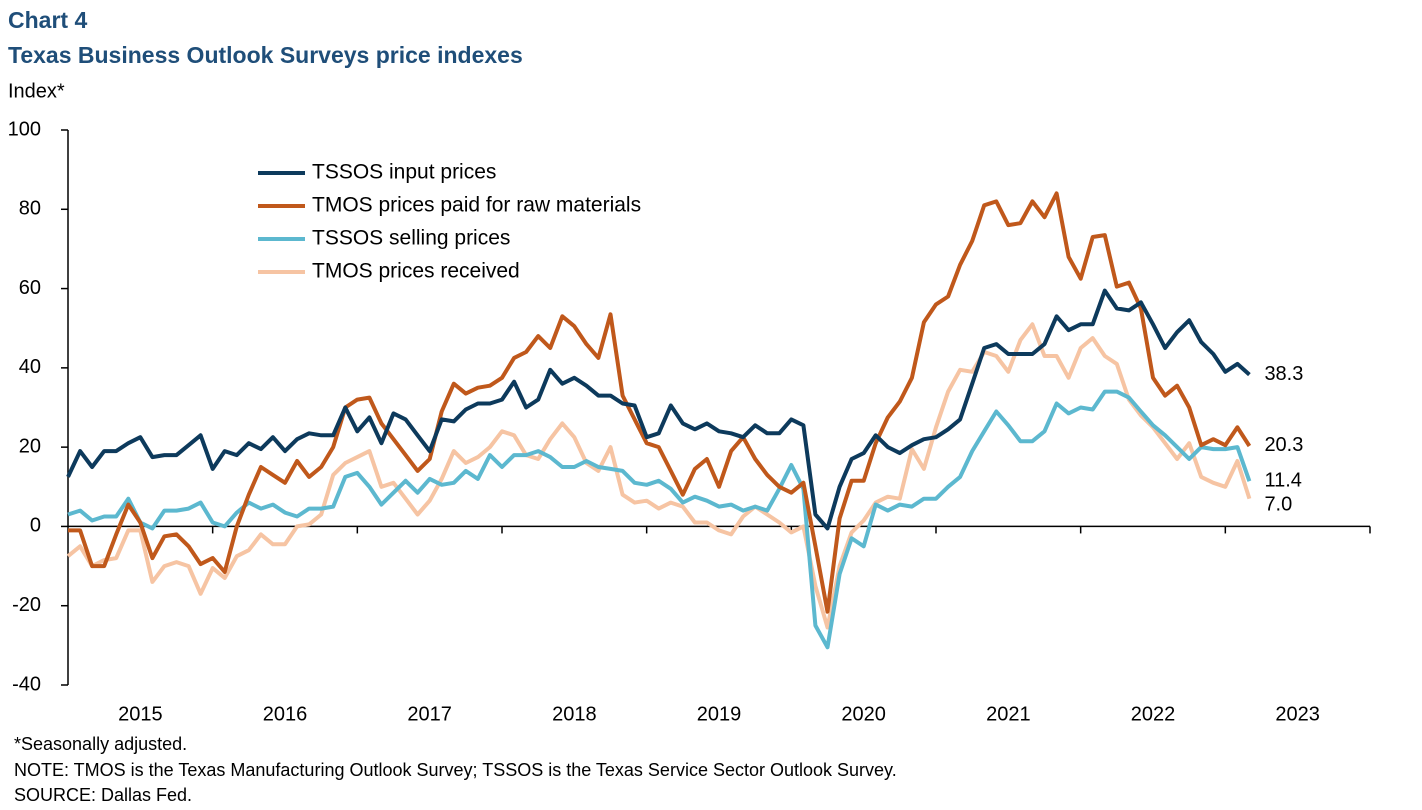 This screenshot has height=810, width=1422. I want to click on data-label: 11.4, so click(1282, 481).